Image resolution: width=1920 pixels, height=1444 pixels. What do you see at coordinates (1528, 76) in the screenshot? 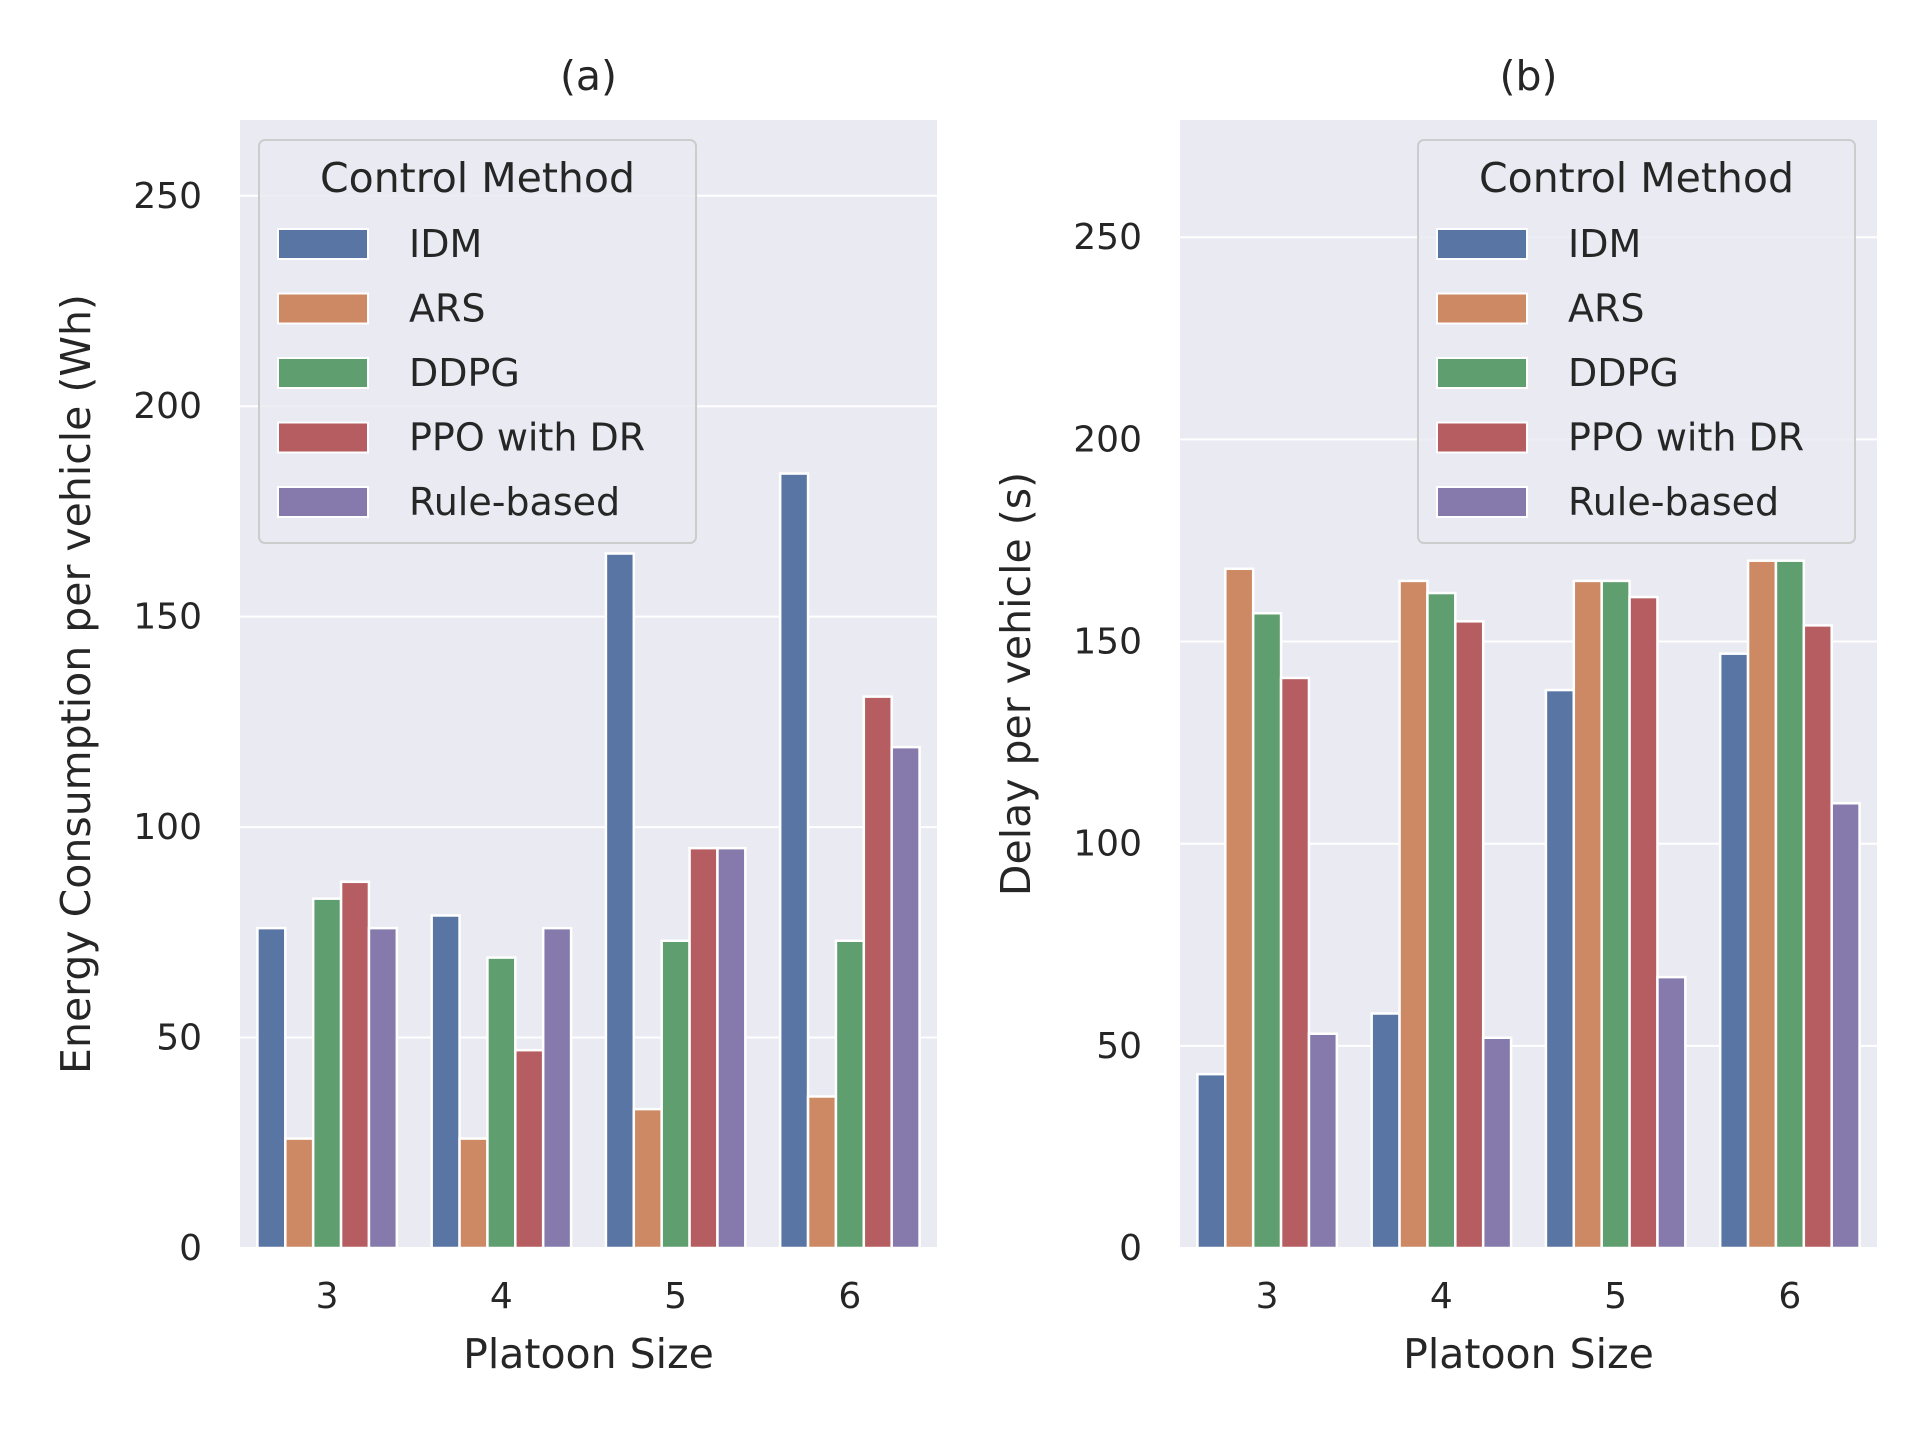
I see `chart-title: (b)` at bounding box center [1528, 76].